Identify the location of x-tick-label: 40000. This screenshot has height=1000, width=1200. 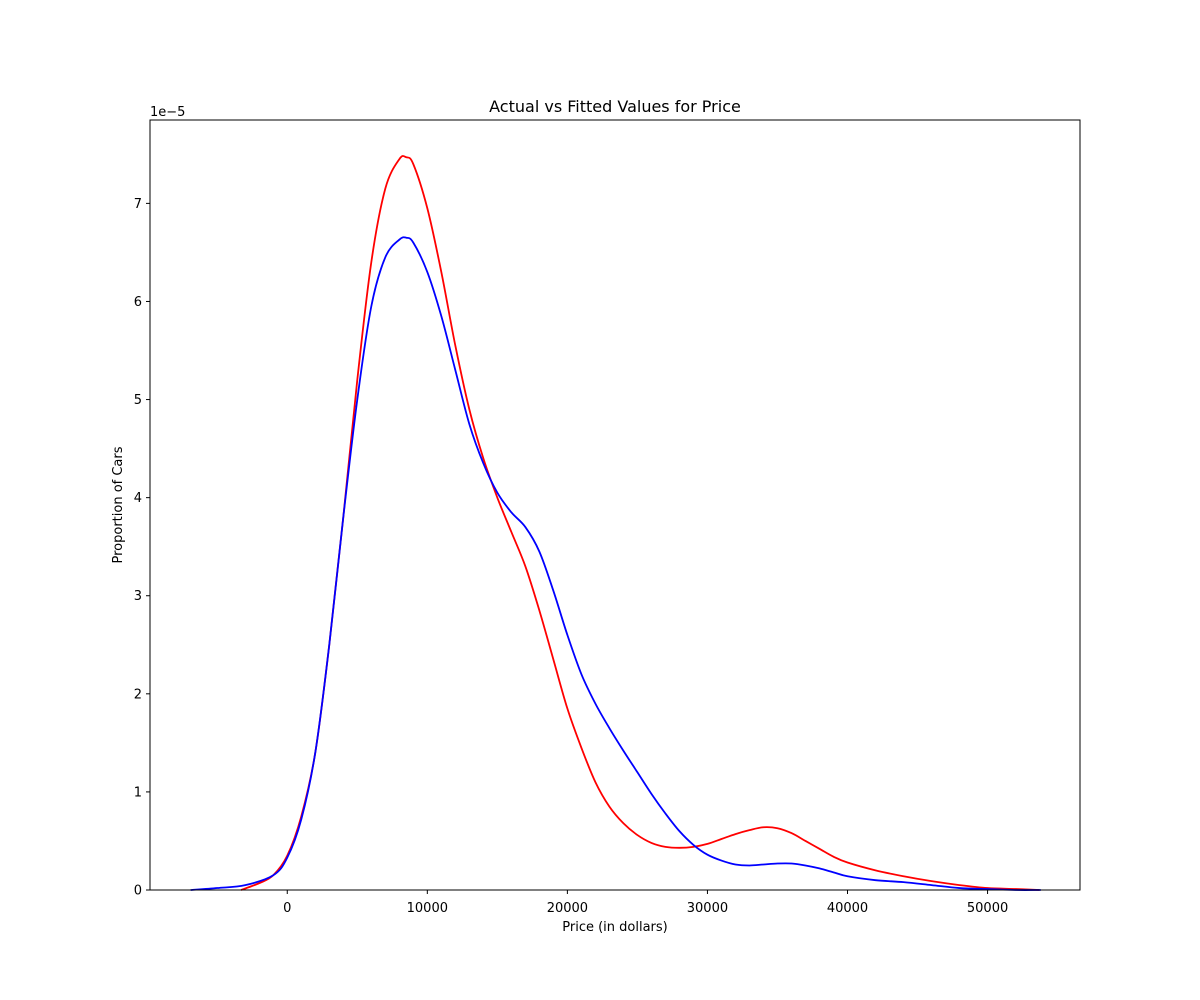
(847, 908).